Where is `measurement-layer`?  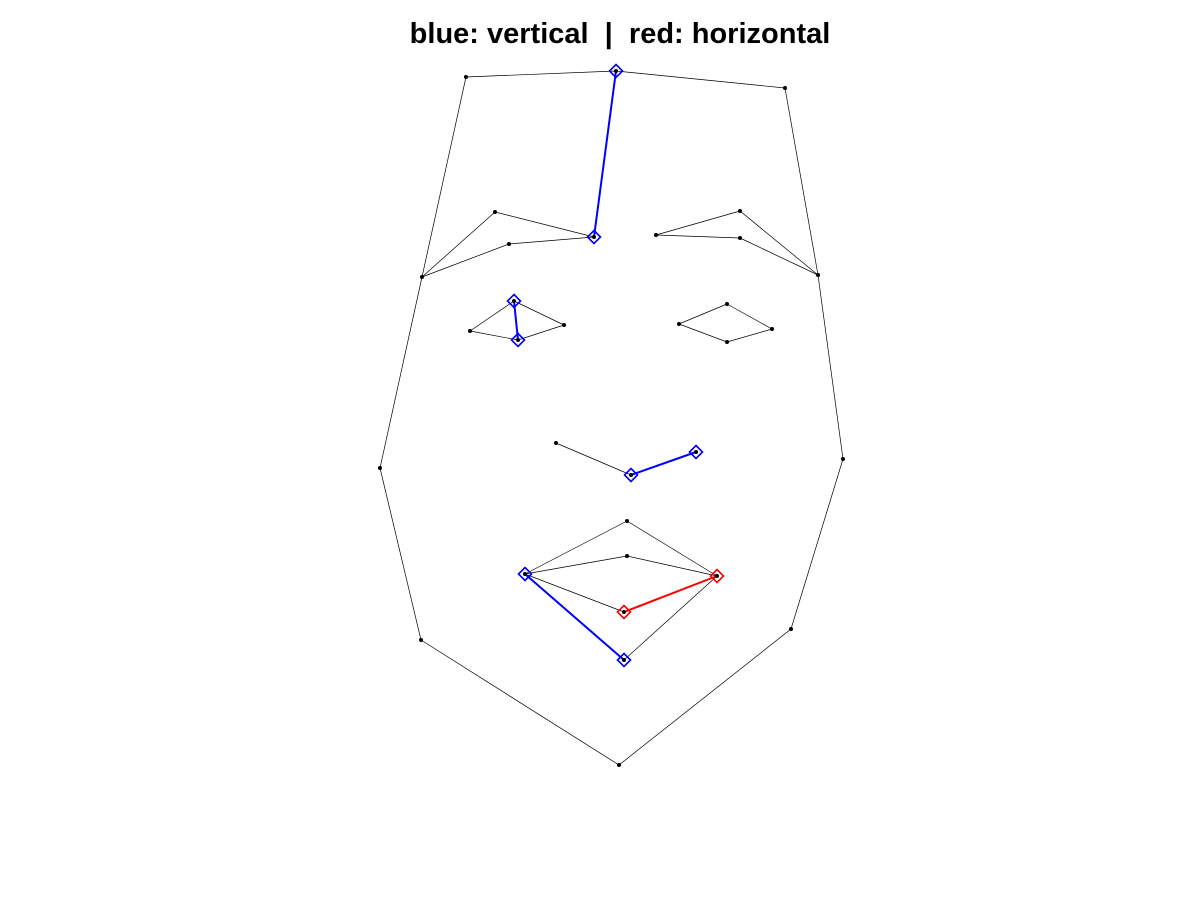
measurement-layer is located at coordinates (615, 365).